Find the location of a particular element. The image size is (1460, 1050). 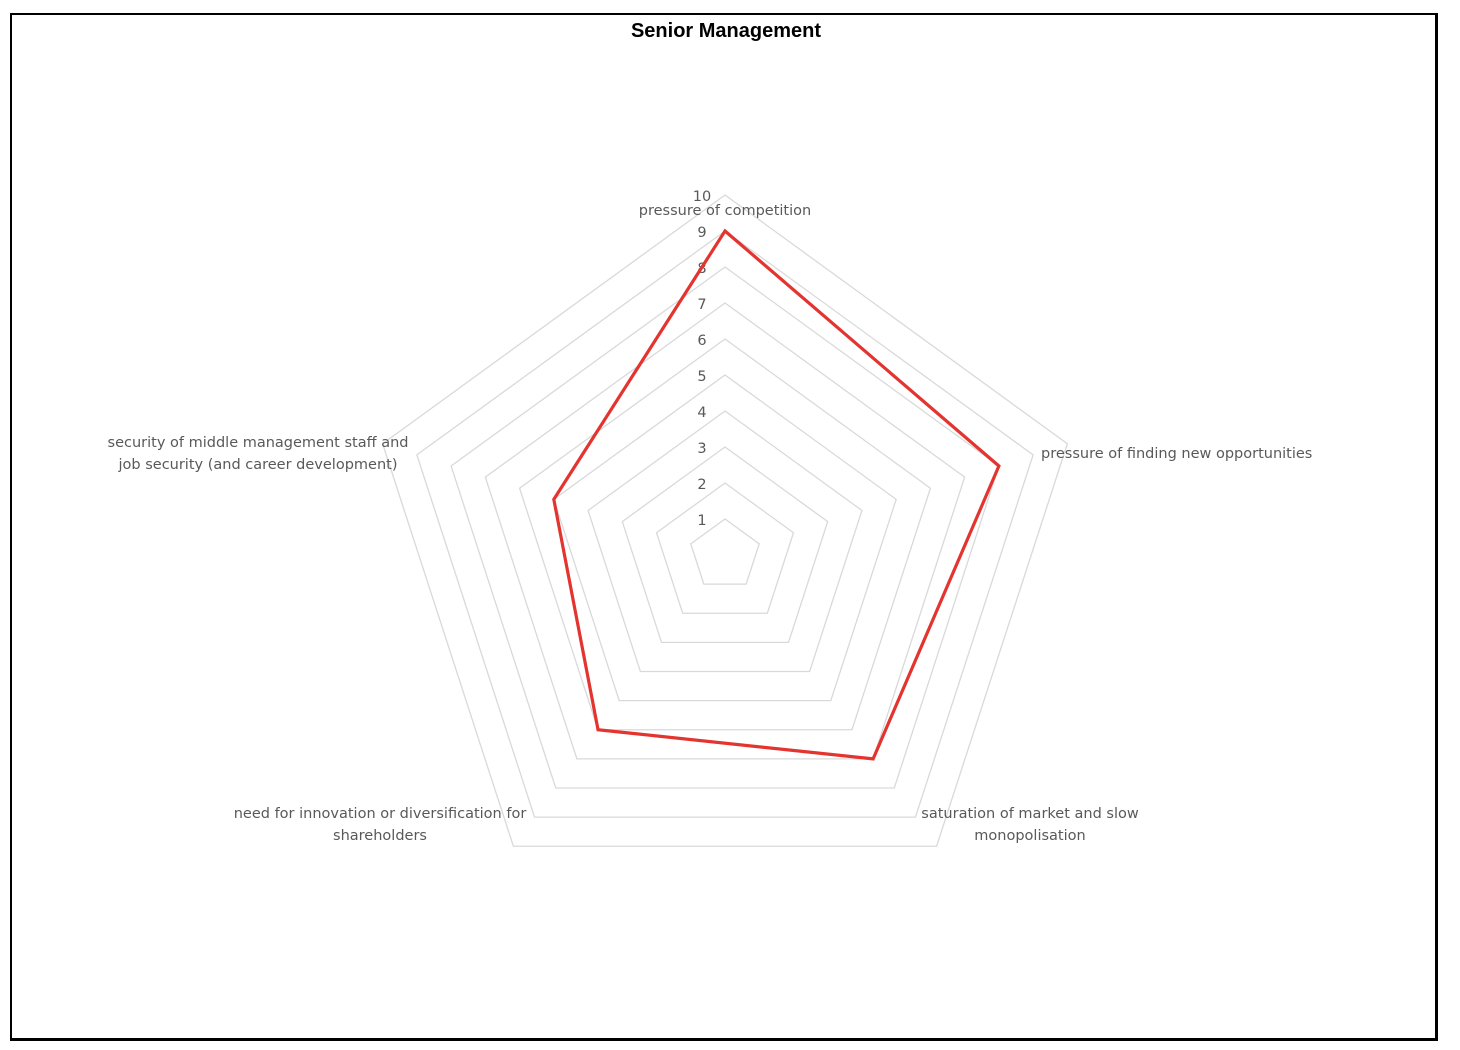

axis-label: shareholders is located at coordinates (380, 836).